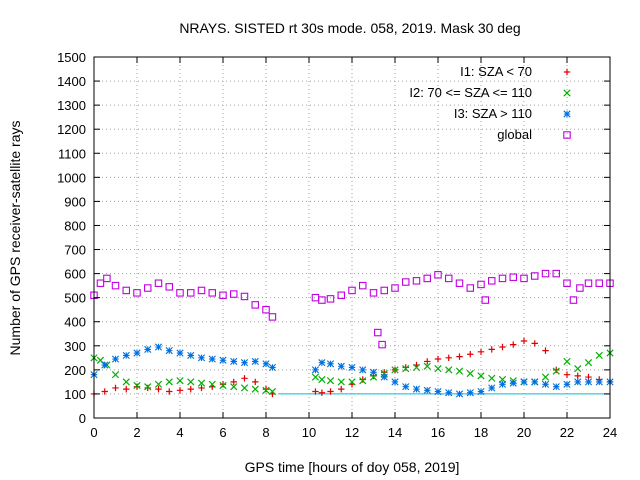 This screenshot has width=640, height=480. Describe the element at coordinates (395, 432) in the screenshot. I see `x-tick-label: 14` at that location.